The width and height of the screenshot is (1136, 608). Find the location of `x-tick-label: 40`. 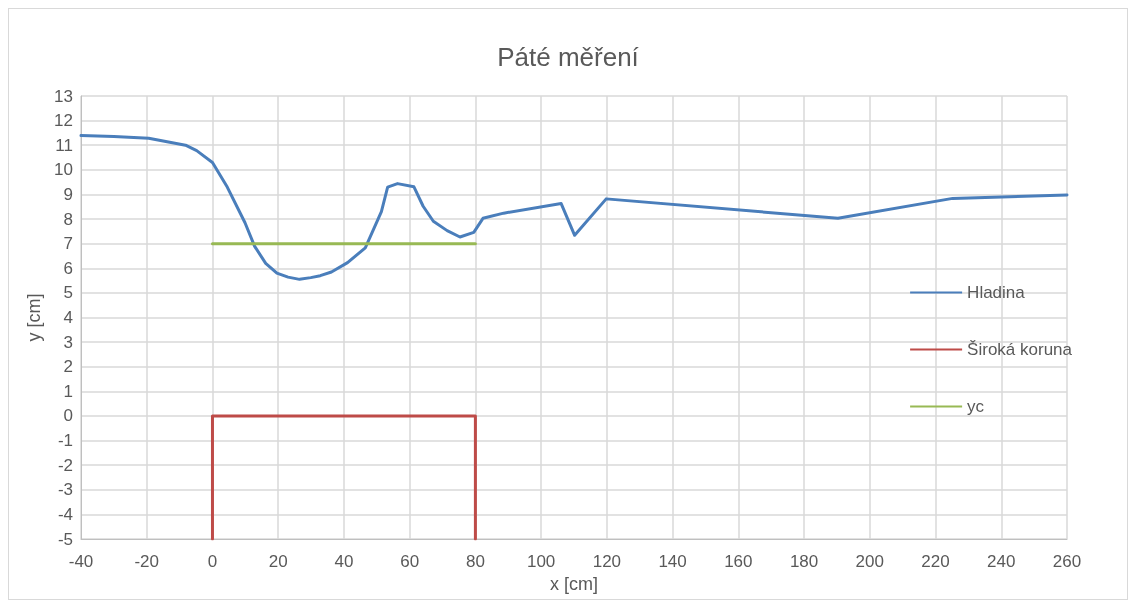

x-tick-label: 40 is located at coordinates (344, 561).